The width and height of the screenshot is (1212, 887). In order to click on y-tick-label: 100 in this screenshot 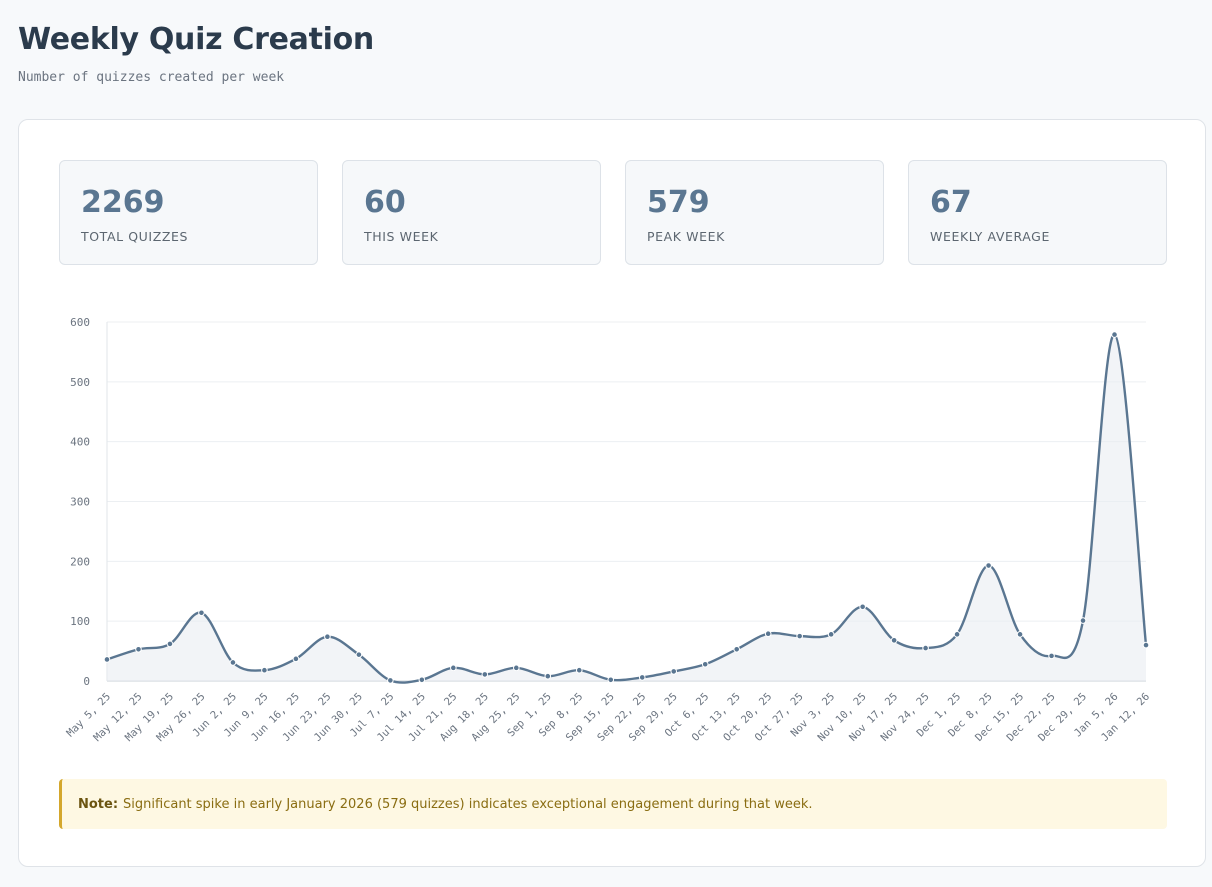, I will do `click(80, 621)`.